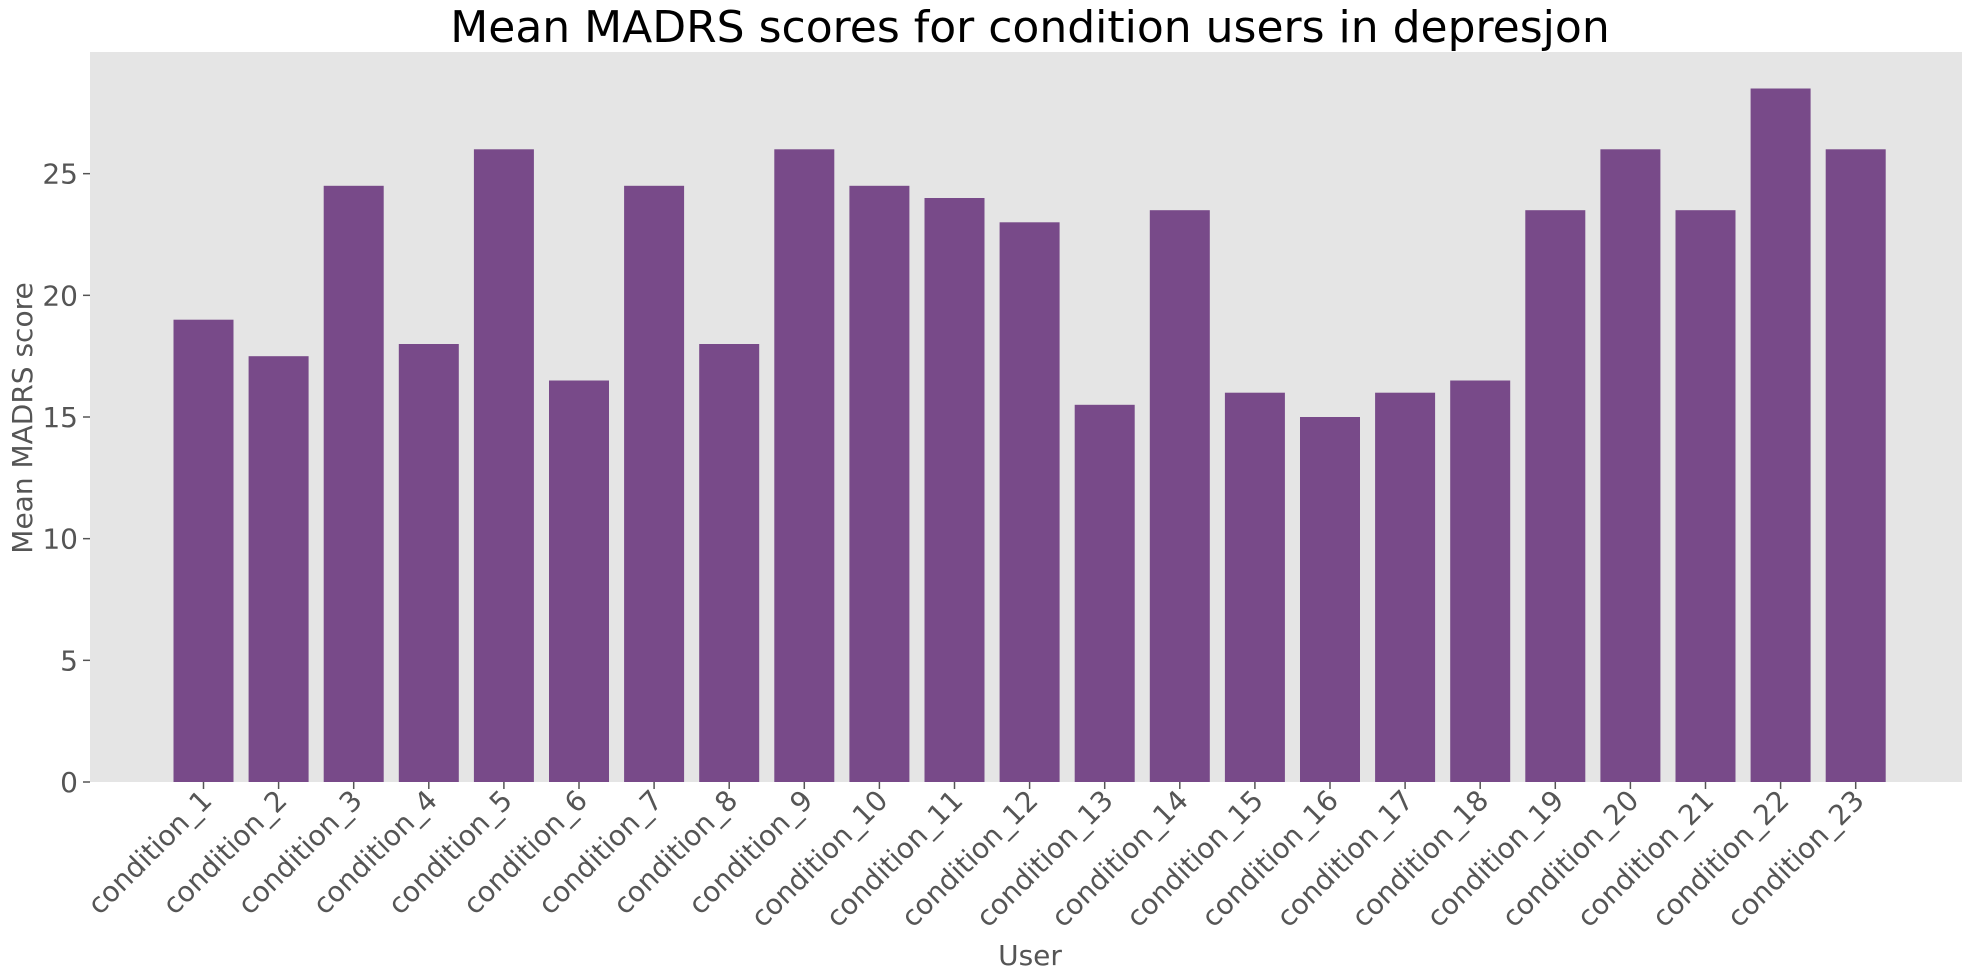  What do you see at coordinates (60, 417) in the screenshot?
I see `y-tick-label: 15` at bounding box center [60, 417].